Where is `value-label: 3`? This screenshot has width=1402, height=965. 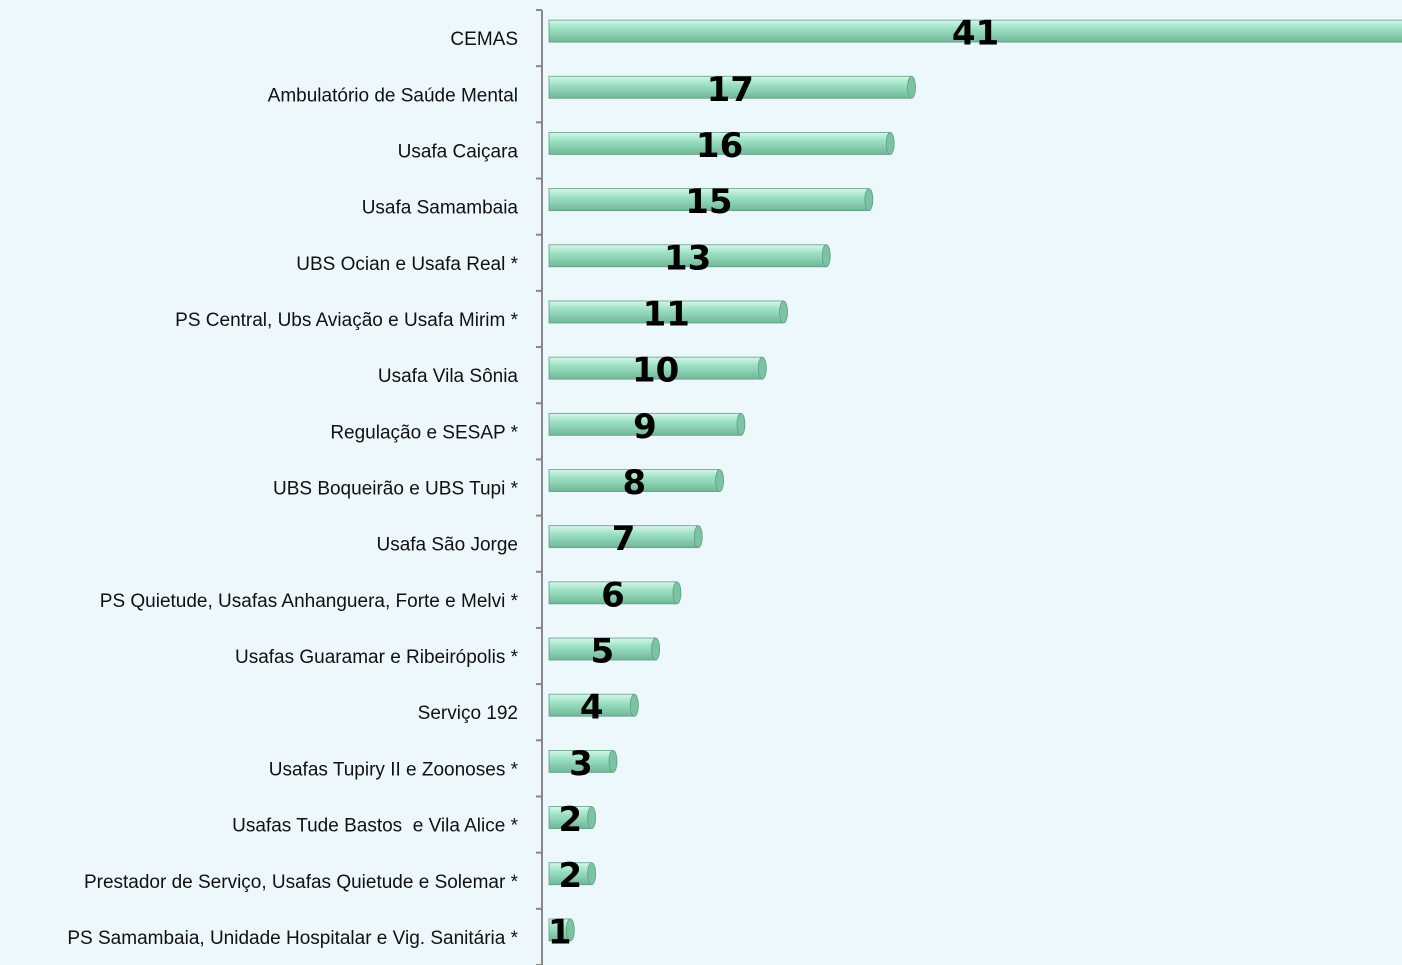 value-label: 3 is located at coordinates (581, 764).